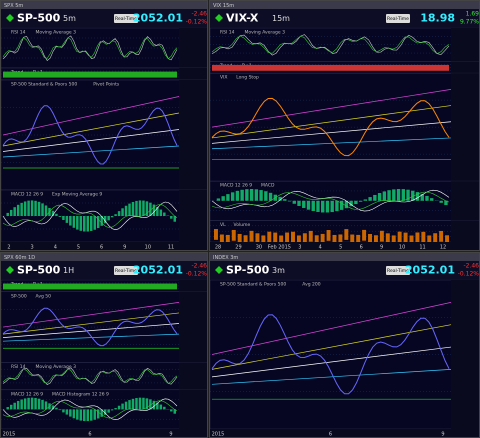 The width and height of the screenshot is (480, 438). What do you see at coordinates (104, 270) in the screenshot?
I see `symbol-bar` at bounding box center [104, 270].